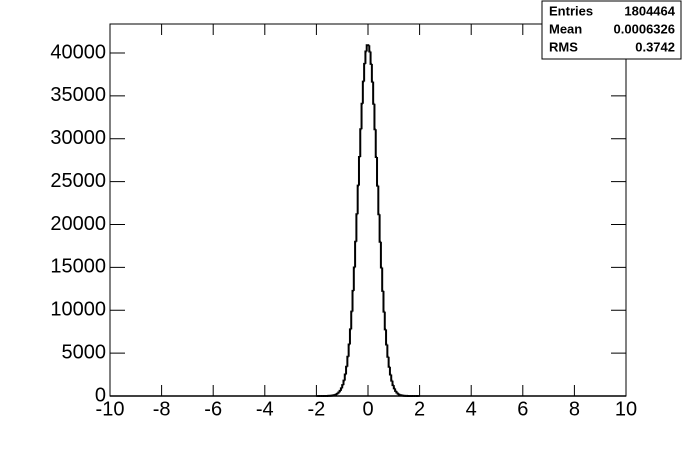 The height and width of the screenshot is (472, 696). What do you see at coordinates (626, 409) in the screenshot?
I see `x-tick-label: 10` at bounding box center [626, 409].